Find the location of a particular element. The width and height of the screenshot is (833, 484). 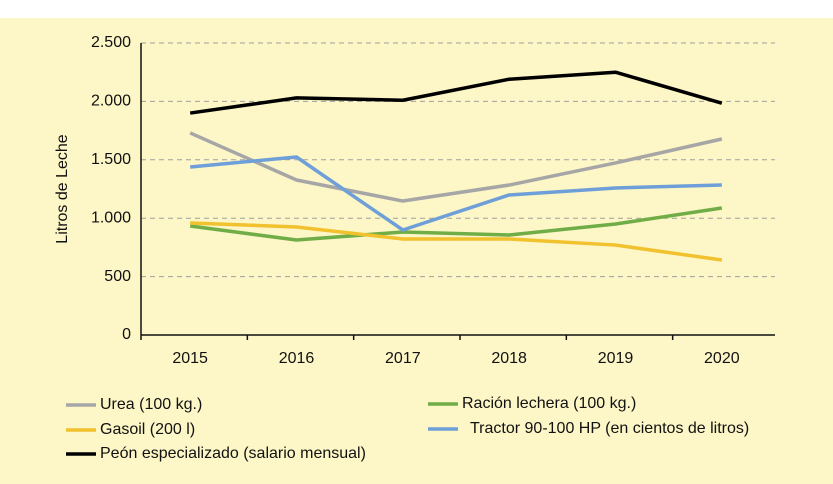

legend-label: Gasoil (200 l) is located at coordinates (147, 429).